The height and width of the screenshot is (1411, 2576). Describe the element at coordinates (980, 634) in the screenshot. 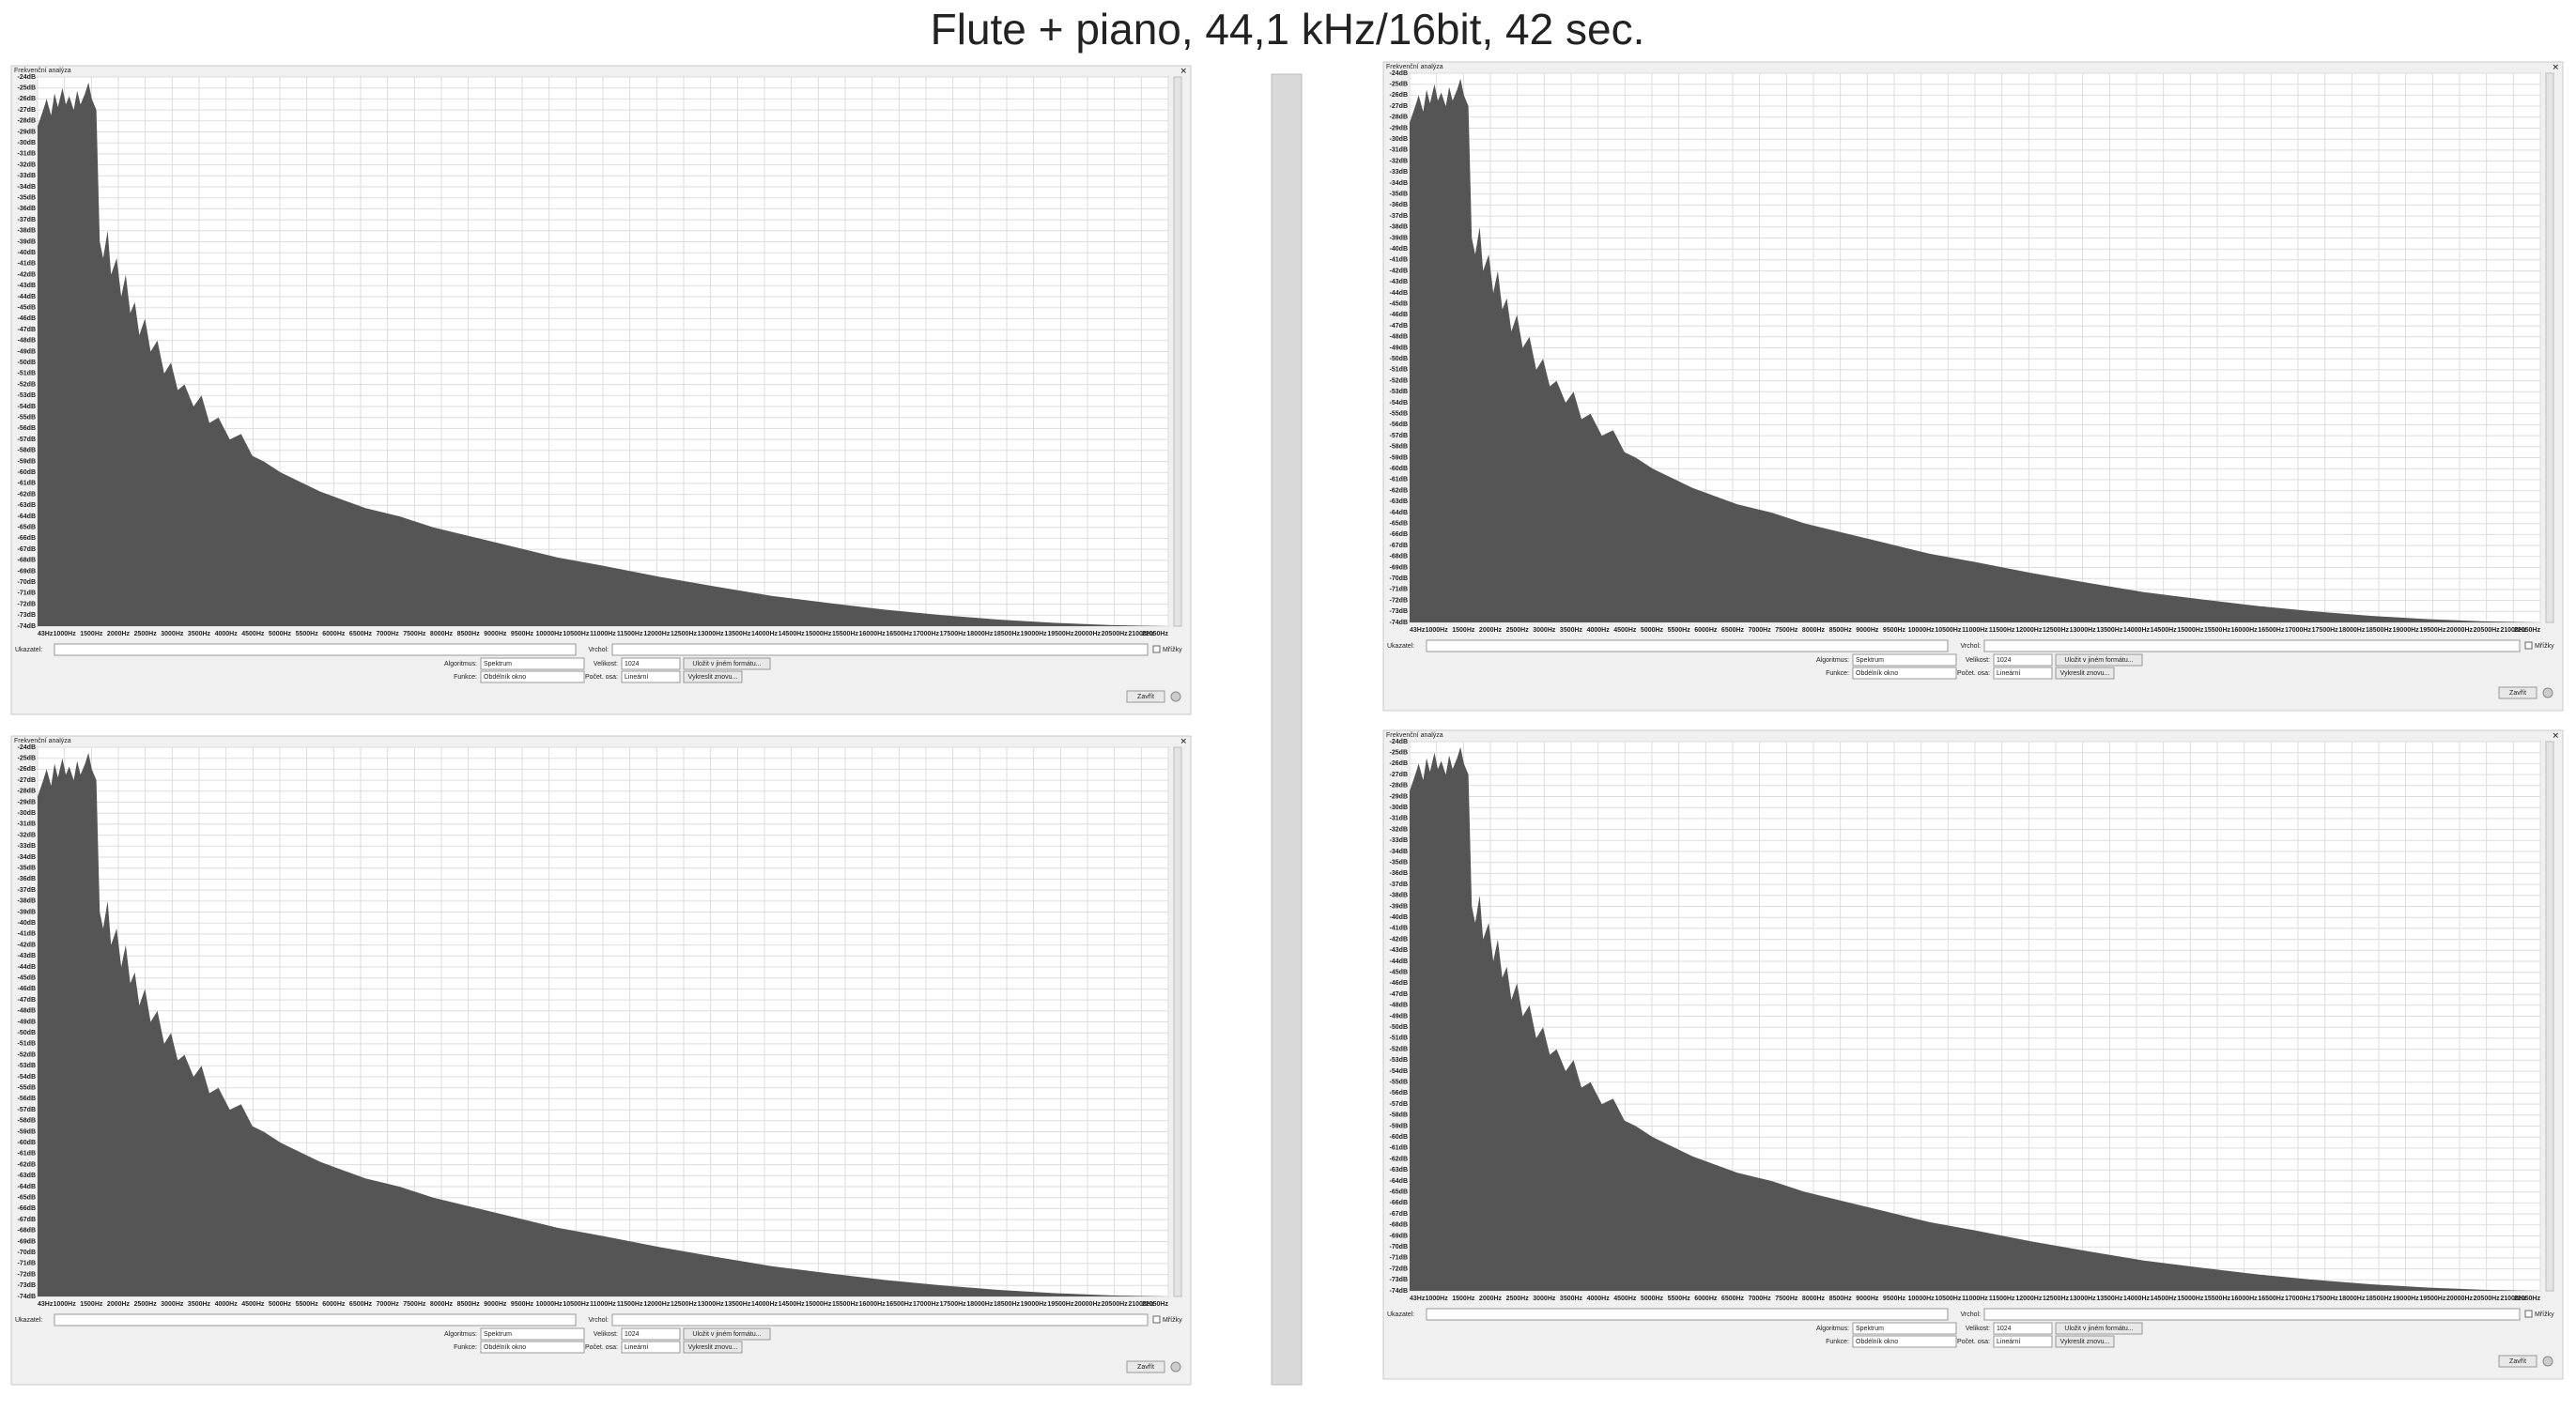

I see `x-axis-label: 18000Hz` at that location.